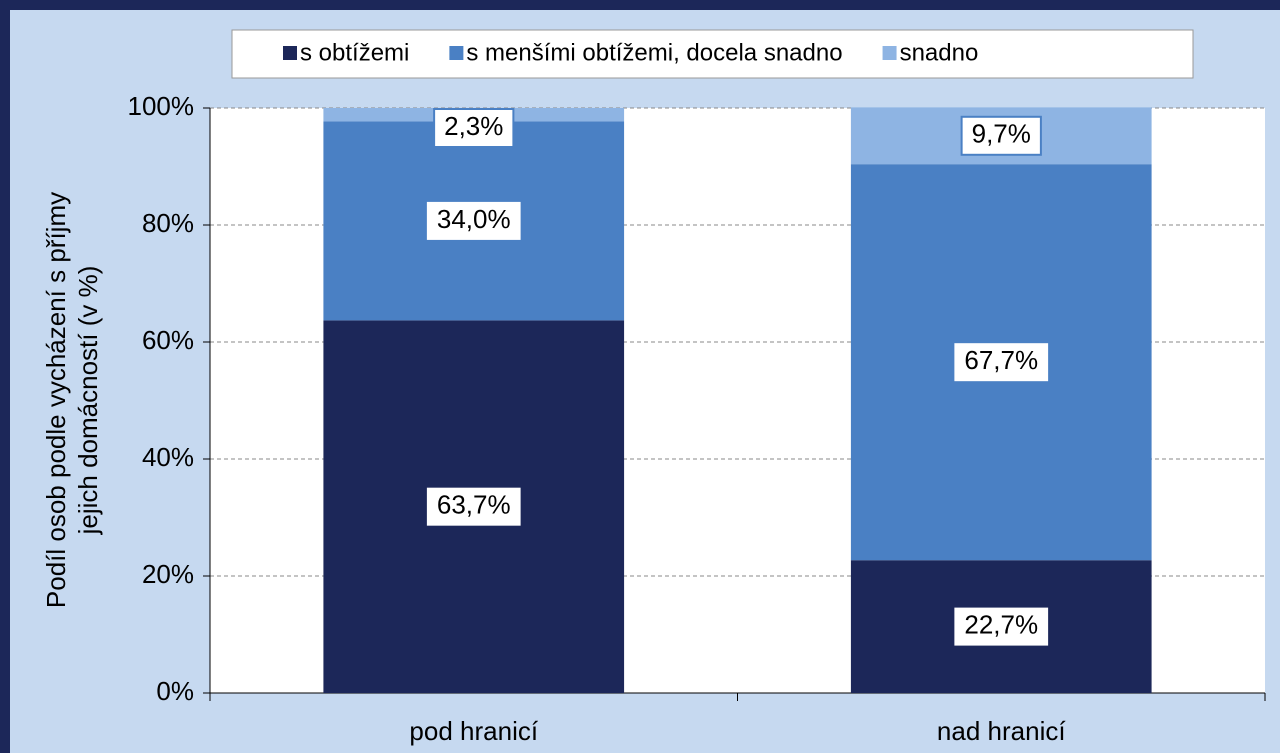 This screenshot has height=753, width=1280. I want to click on legend-box, so click(712, 54).